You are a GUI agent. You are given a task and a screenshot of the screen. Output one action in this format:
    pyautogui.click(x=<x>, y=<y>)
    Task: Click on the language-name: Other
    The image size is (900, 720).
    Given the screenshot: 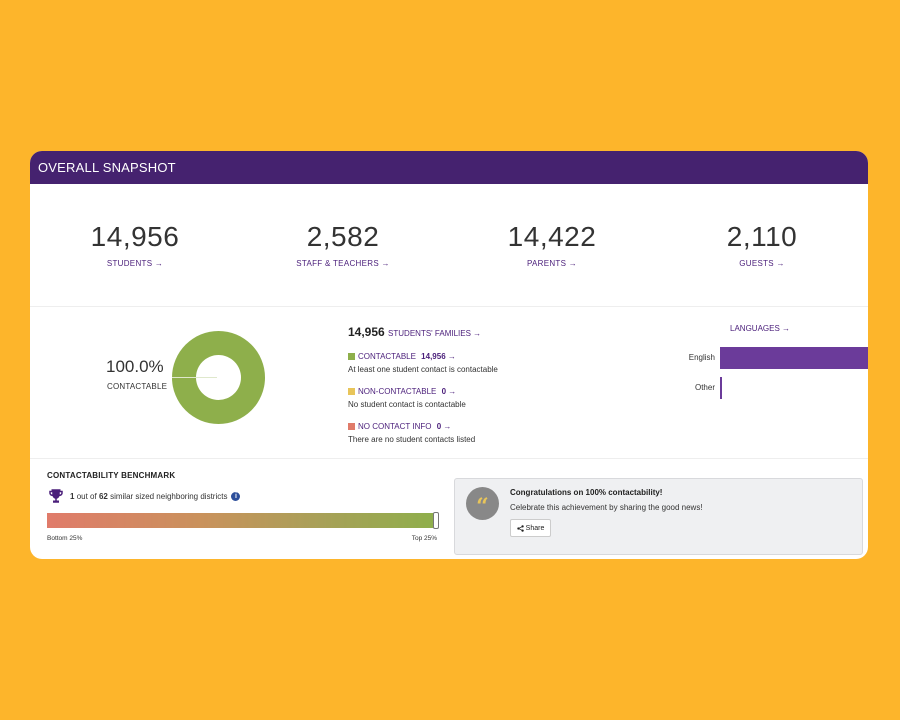 What is the action you would take?
    pyautogui.click(x=704, y=387)
    